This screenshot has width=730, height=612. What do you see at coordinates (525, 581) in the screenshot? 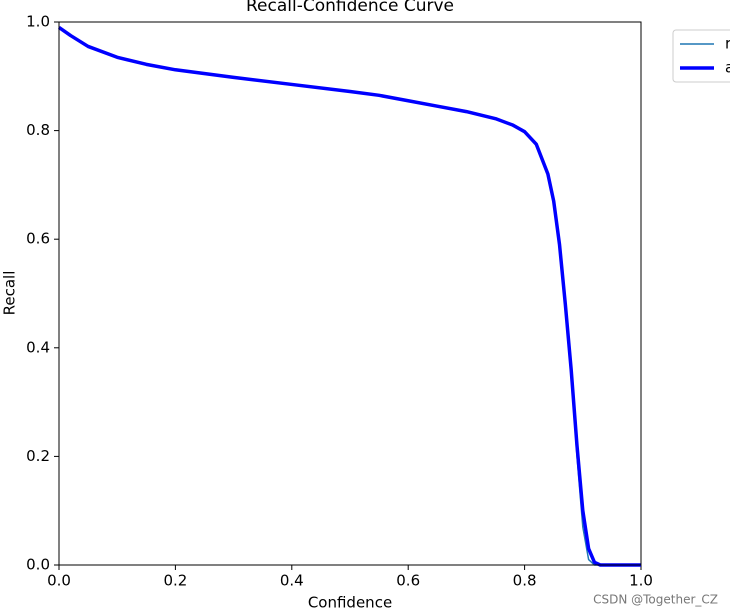
I see `x-tick-label: 0.8` at bounding box center [525, 581].